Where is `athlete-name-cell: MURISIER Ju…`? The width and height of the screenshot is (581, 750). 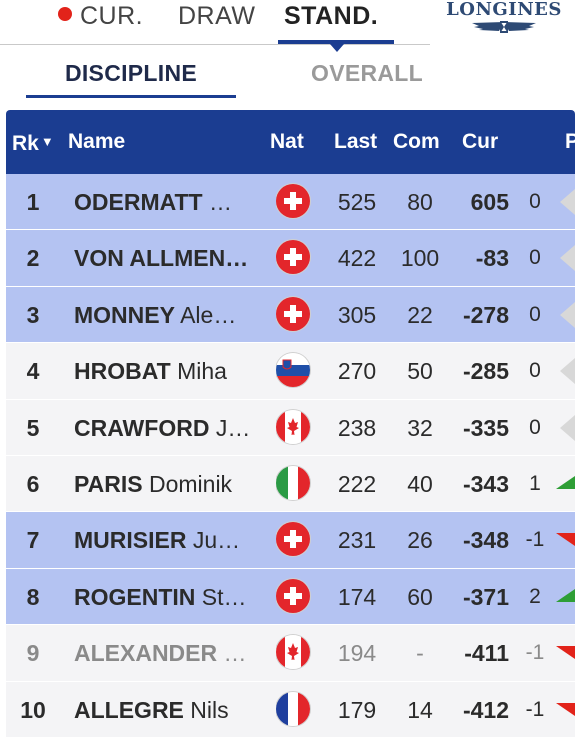
athlete-name-cell: MURISIER Ju… is located at coordinates (167, 540).